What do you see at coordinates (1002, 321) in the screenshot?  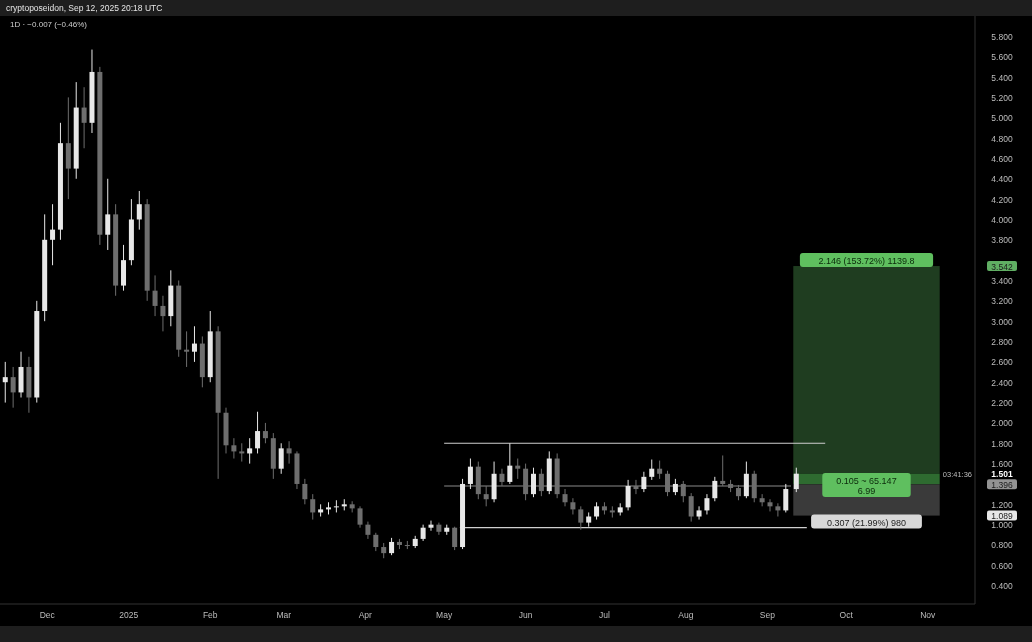 I see `y-tick-label: 3.000` at bounding box center [1002, 321].